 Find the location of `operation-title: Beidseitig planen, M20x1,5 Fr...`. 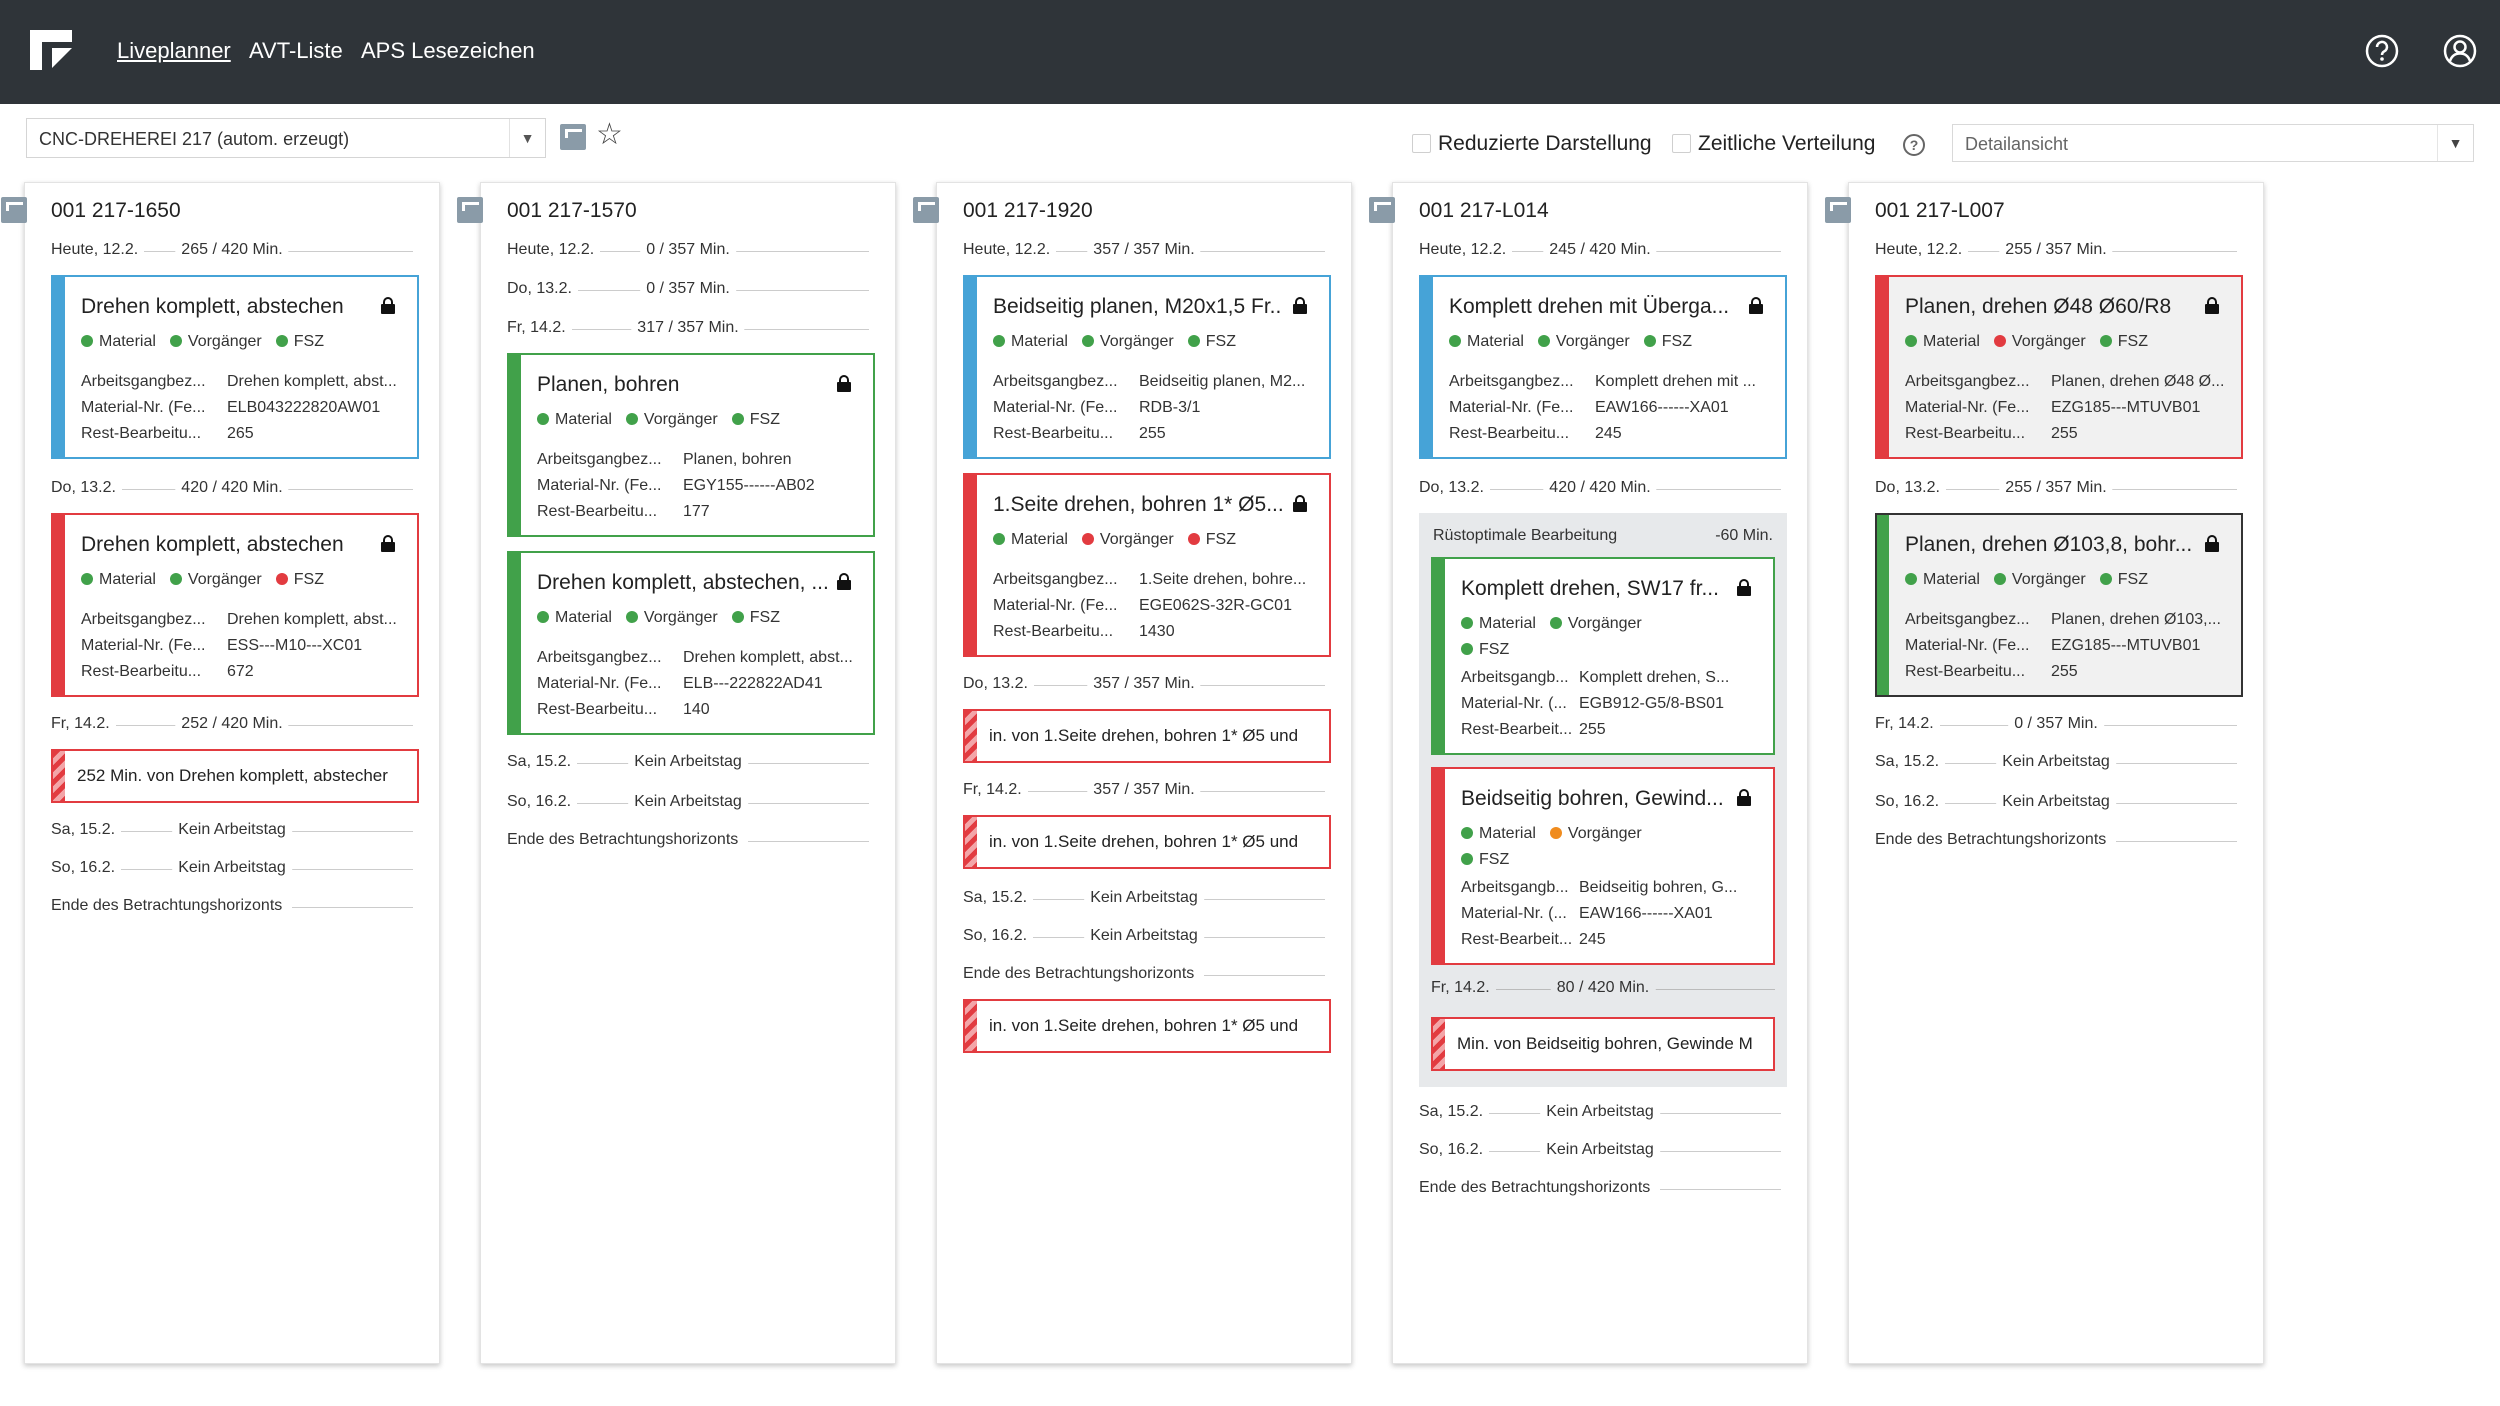

operation-title: Beidseitig planen, M20x1,5 Fr... is located at coordinates (1138, 306).